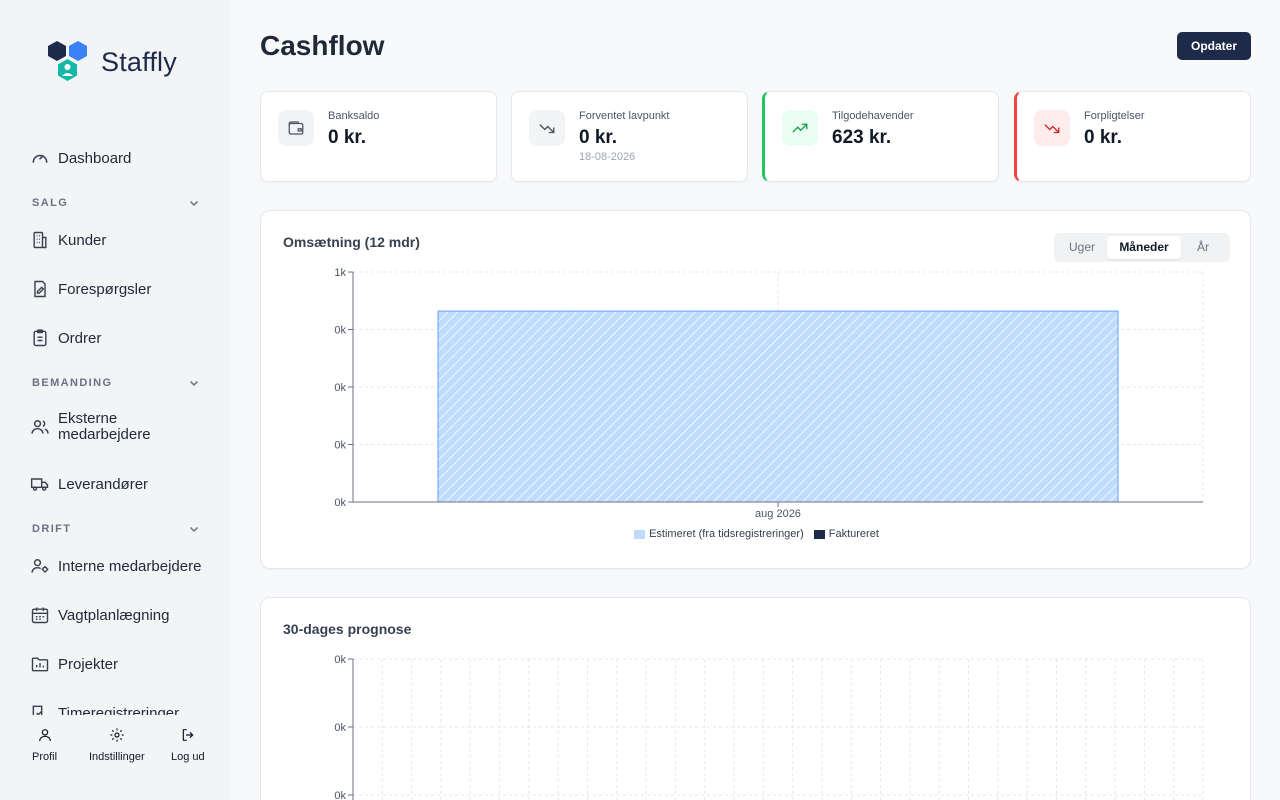 This screenshot has width=1280, height=800. I want to click on kpi-value: 623 kr., so click(862, 137).